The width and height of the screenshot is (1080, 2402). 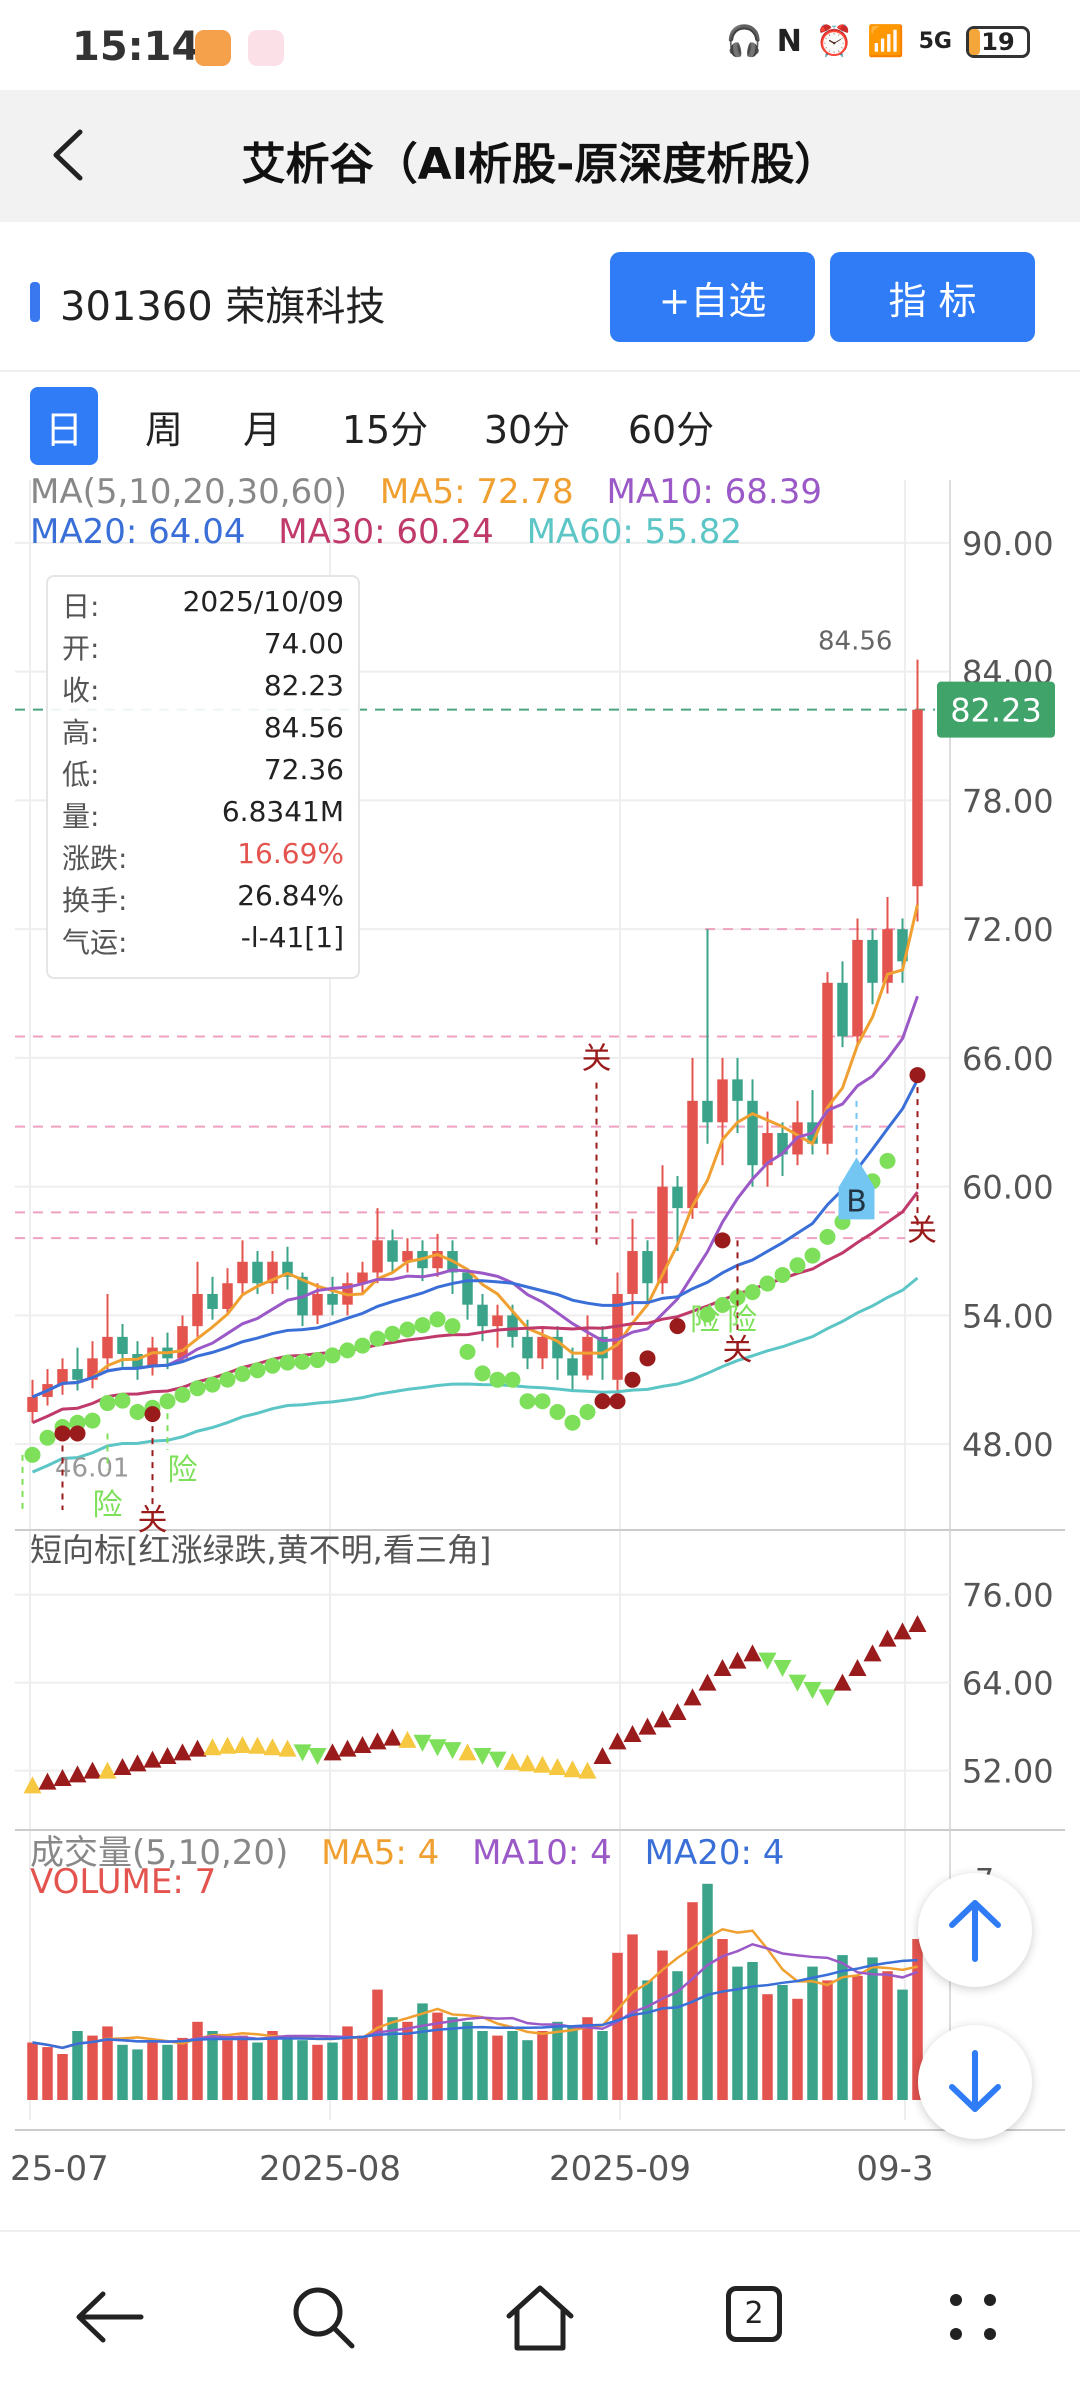 I want to click on date-tick-label: 2025-08, so click(x=330, y=2169).